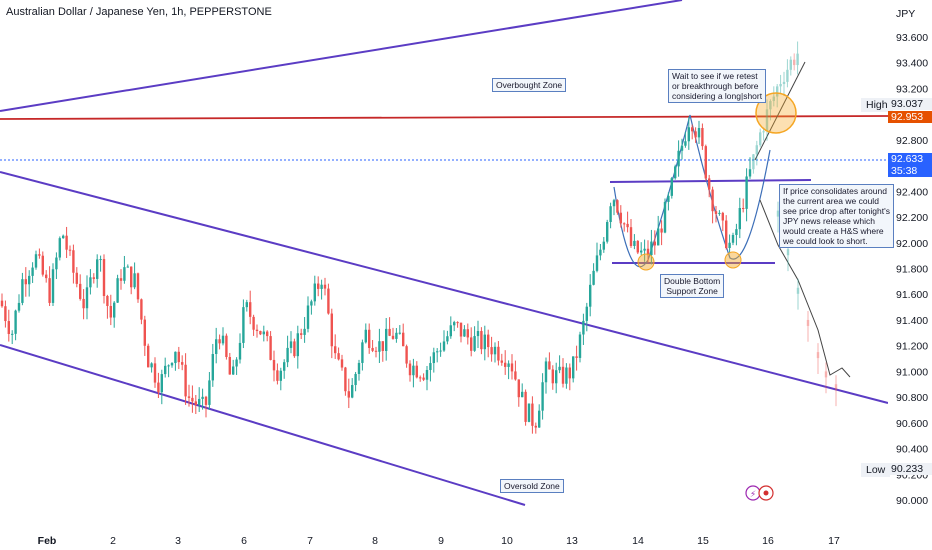 This screenshot has width=932, height=550. Describe the element at coordinates (759, 493) in the screenshot. I see `event-icons: ⚡` at that location.